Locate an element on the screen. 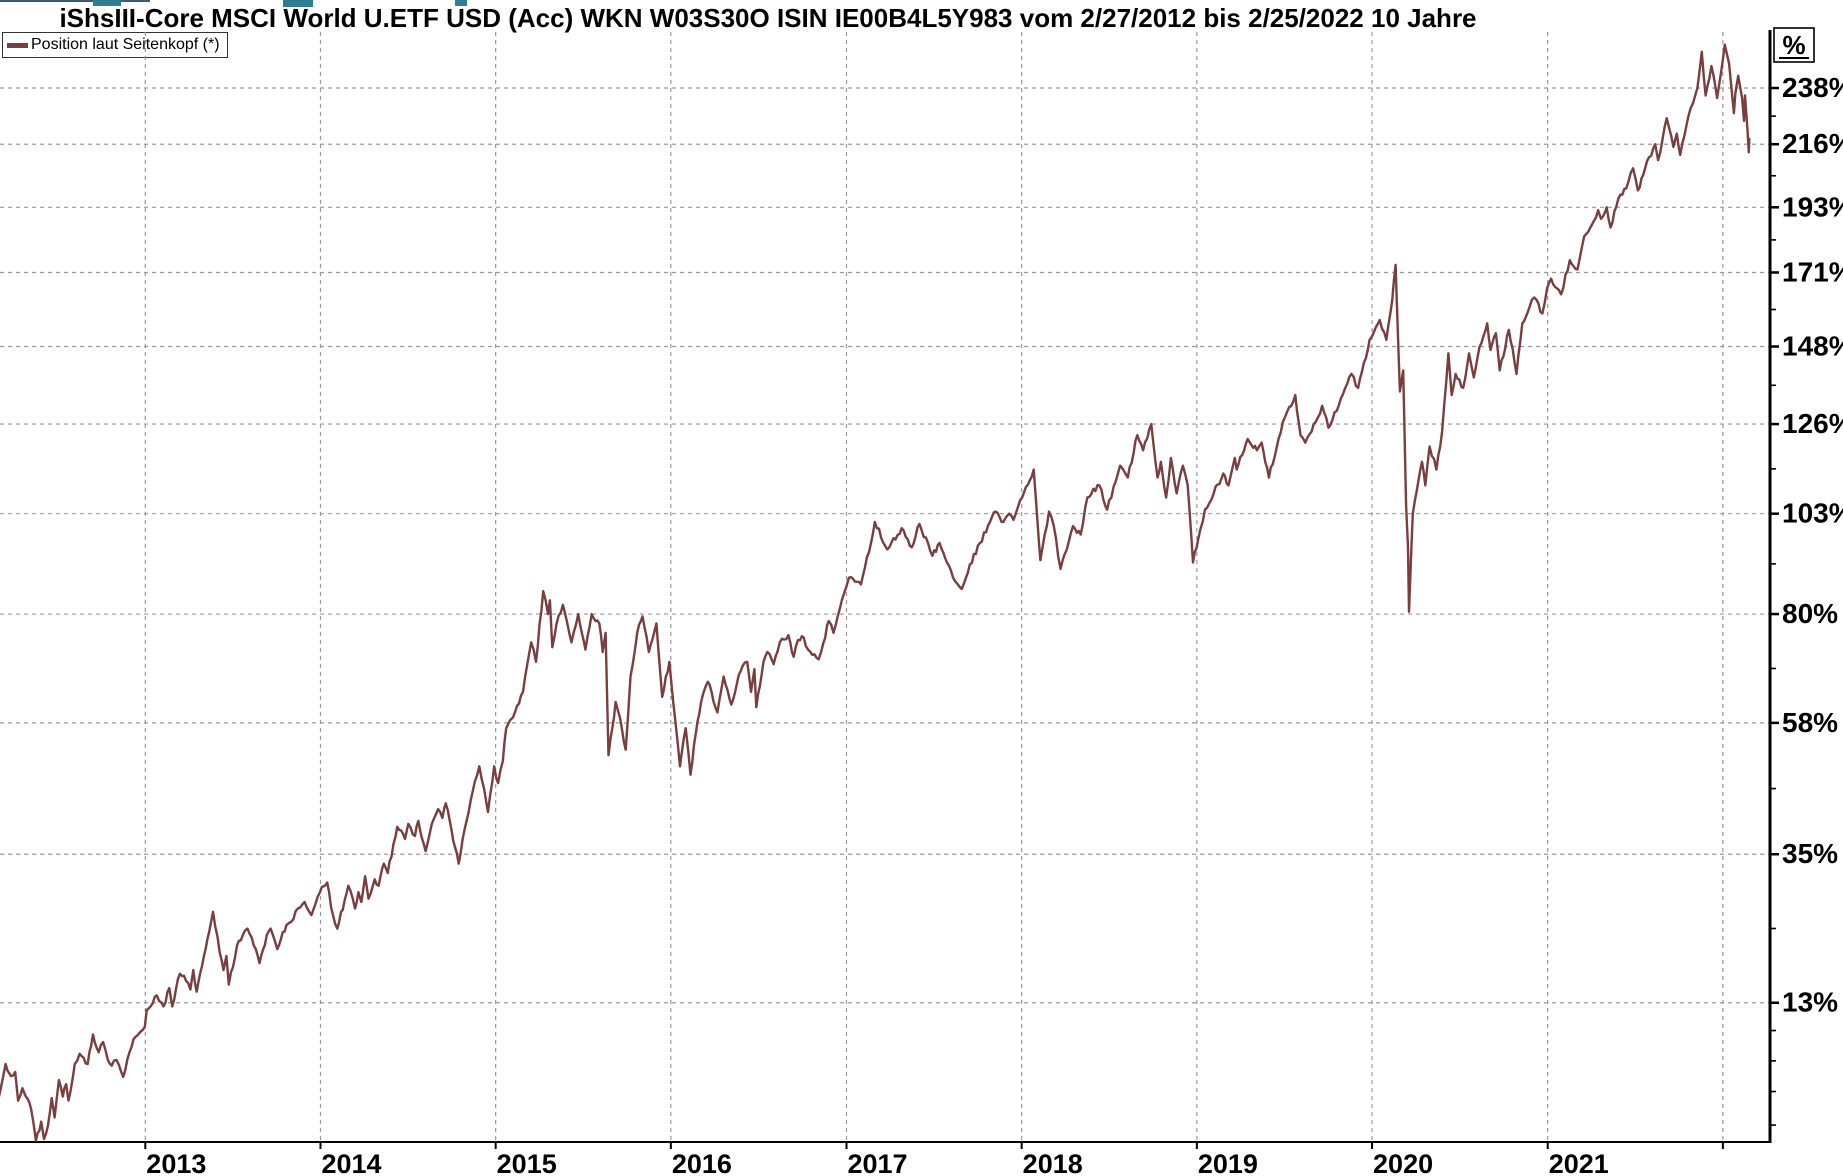 This screenshot has width=1843, height=1176. x-axis-label: 2020 is located at coordinates (1403, 1162).